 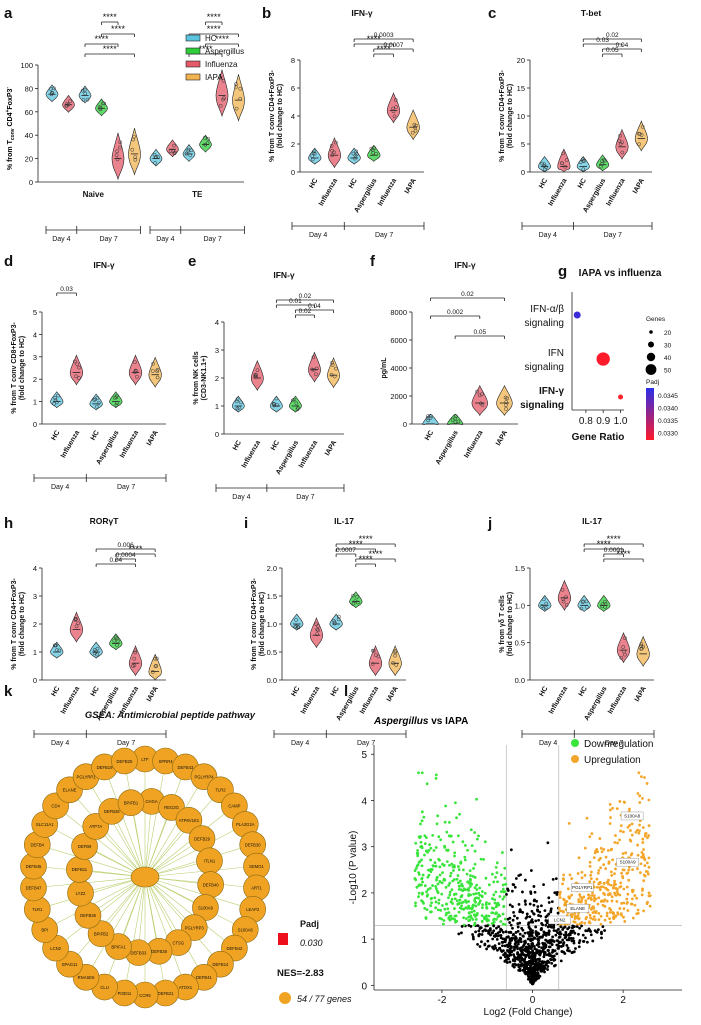 What do you see at coordinates (35, 652) in the screenshot?
I see `panel-h-ytick-label: 1` at bounding box center [35, 652].